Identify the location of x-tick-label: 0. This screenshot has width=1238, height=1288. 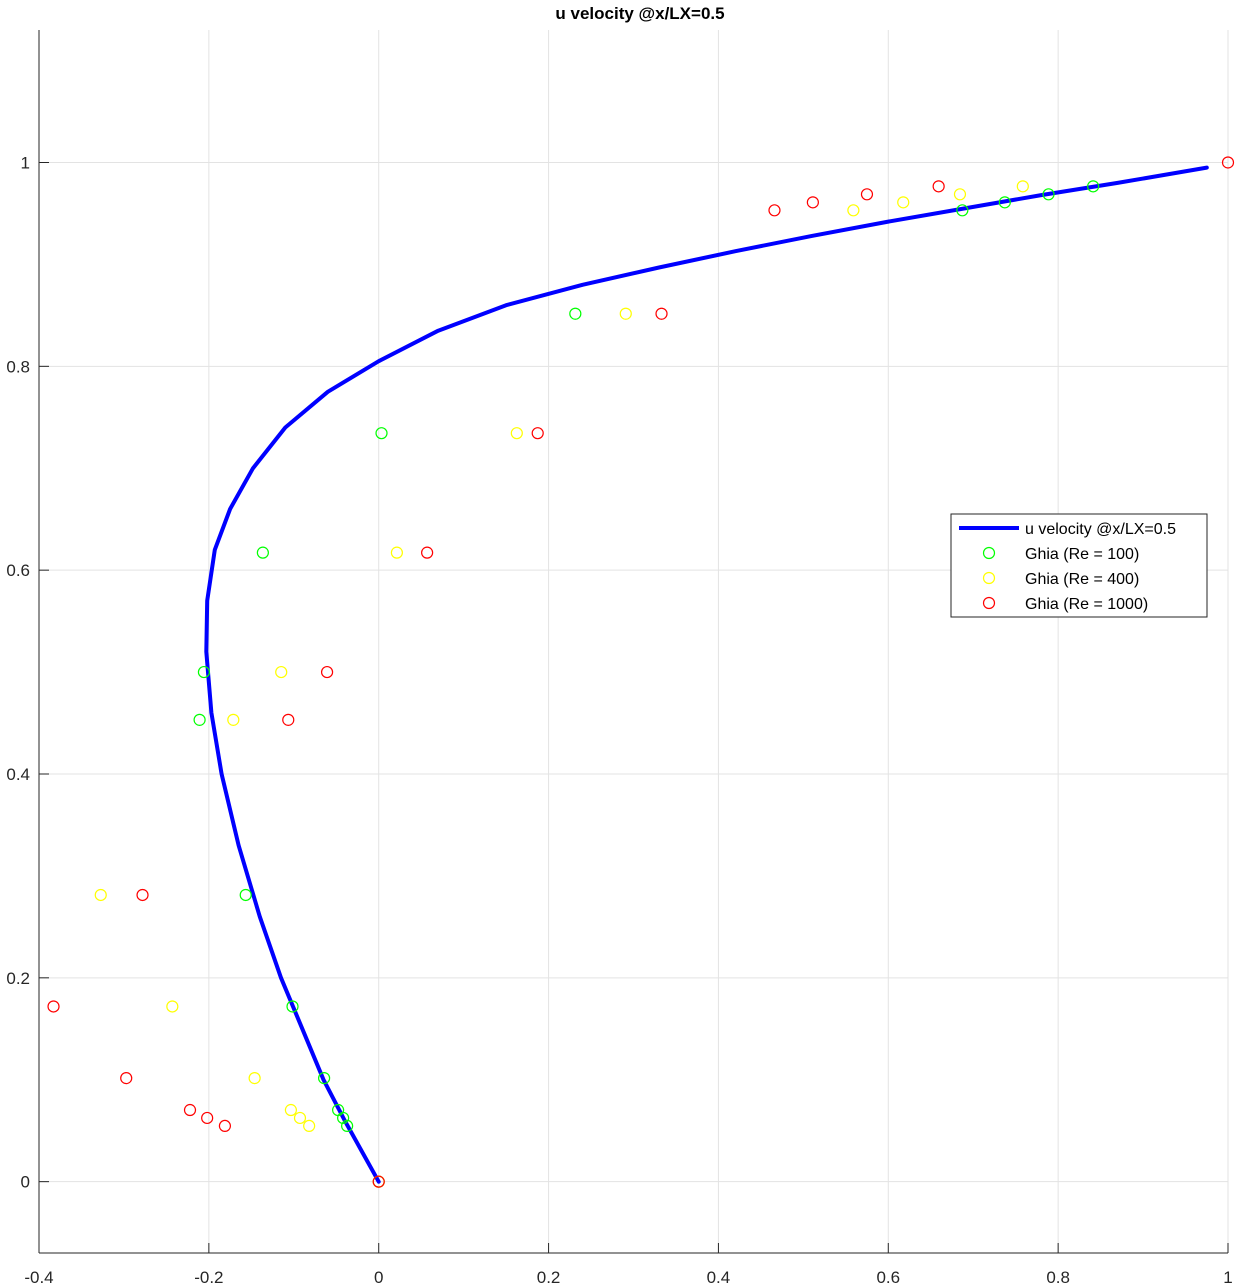
(378, 1277).